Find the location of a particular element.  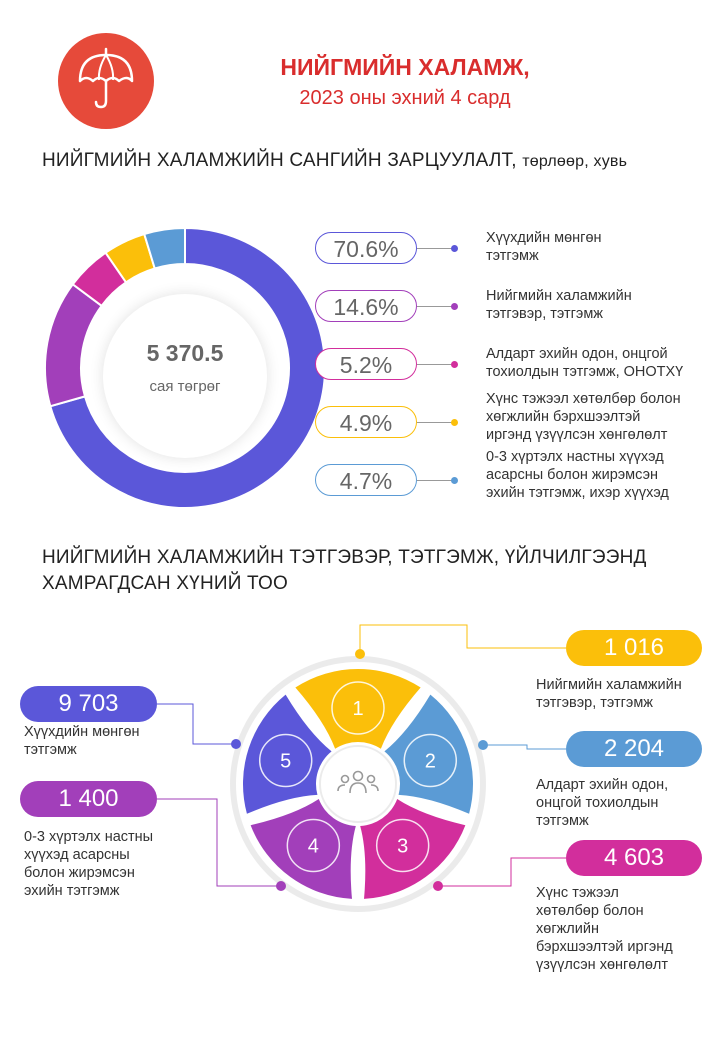

legend-label-line: Хүнс тэжээл хөтөлбөр болон is located at coordinates (583, 399).